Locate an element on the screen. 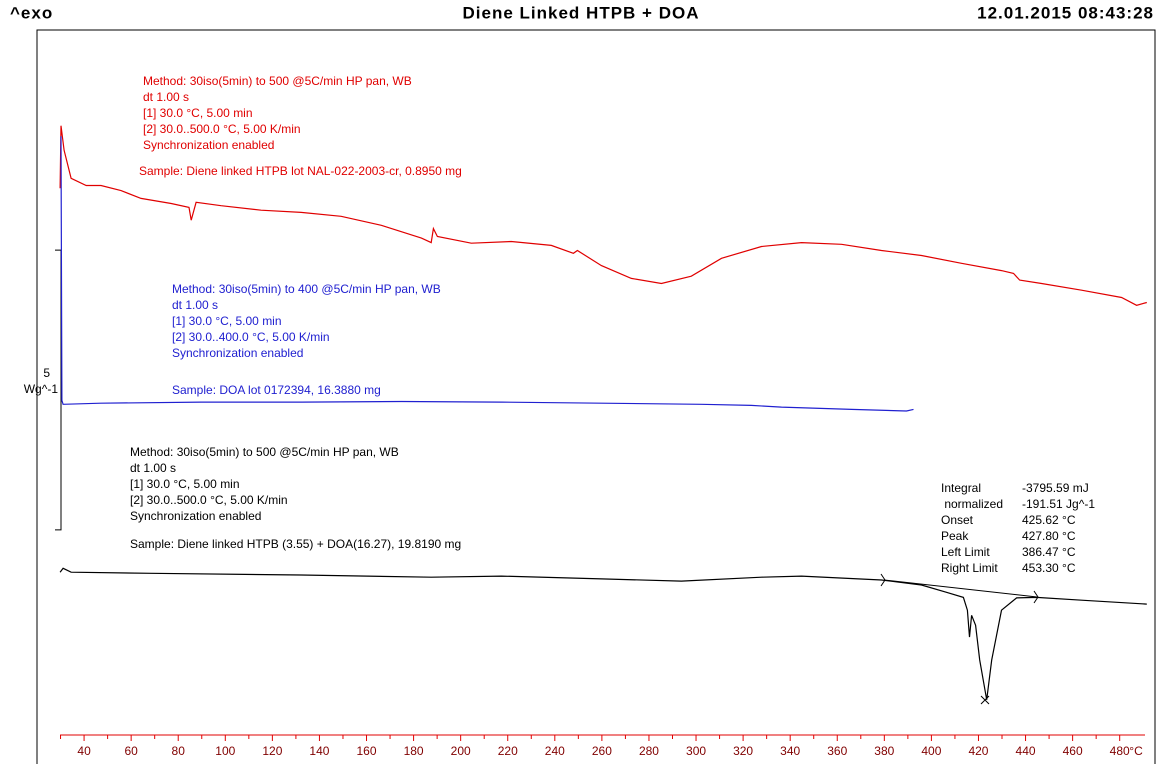 Image resolution: width=1162 pixels, height=764 pixels. method-note: [2] 30.0..400.0 °C, 5.00 K/min is located at coordinates (251, 337).